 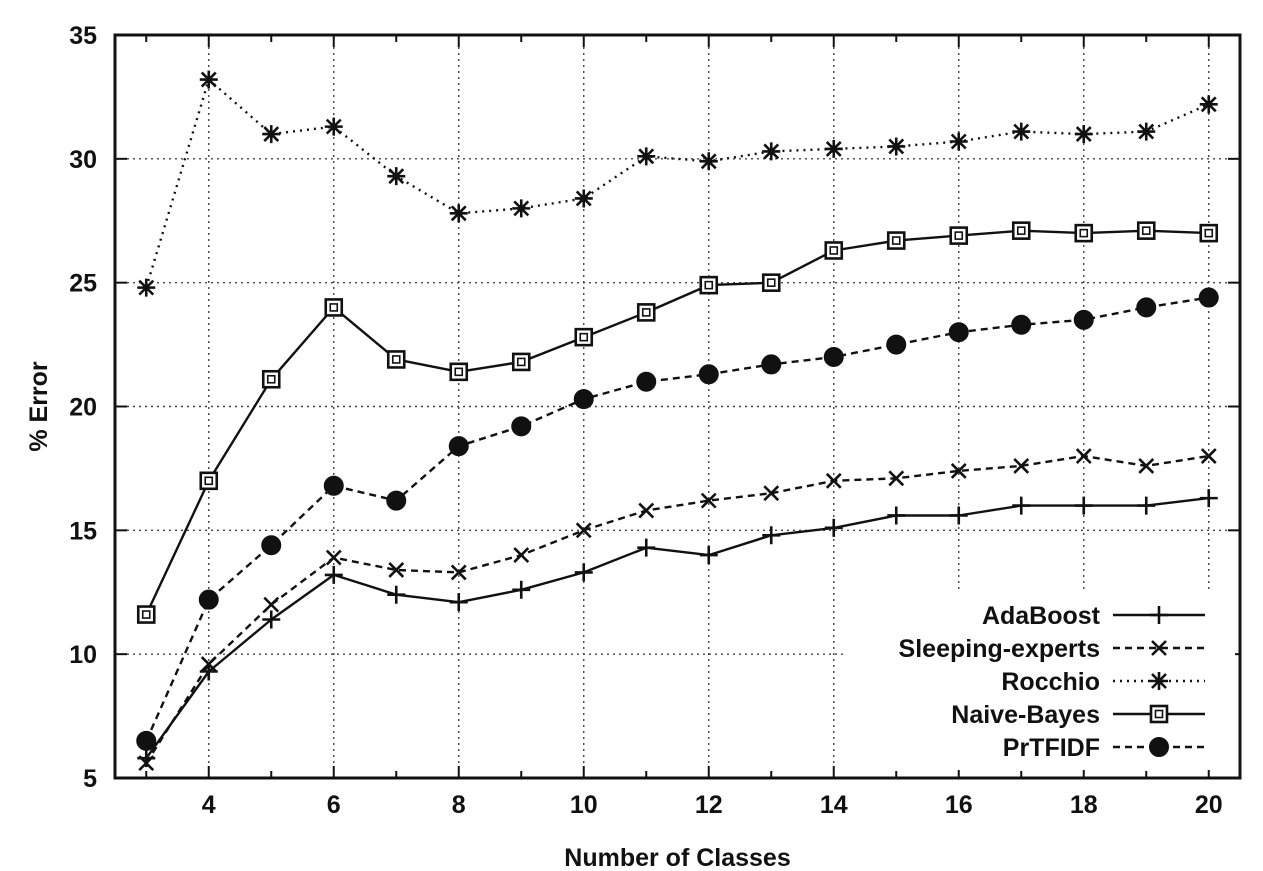 What do you see at coordinates (83, 36) in the screenshot?
I see `y-tick-label: 35` at bounding box center [83, 36].